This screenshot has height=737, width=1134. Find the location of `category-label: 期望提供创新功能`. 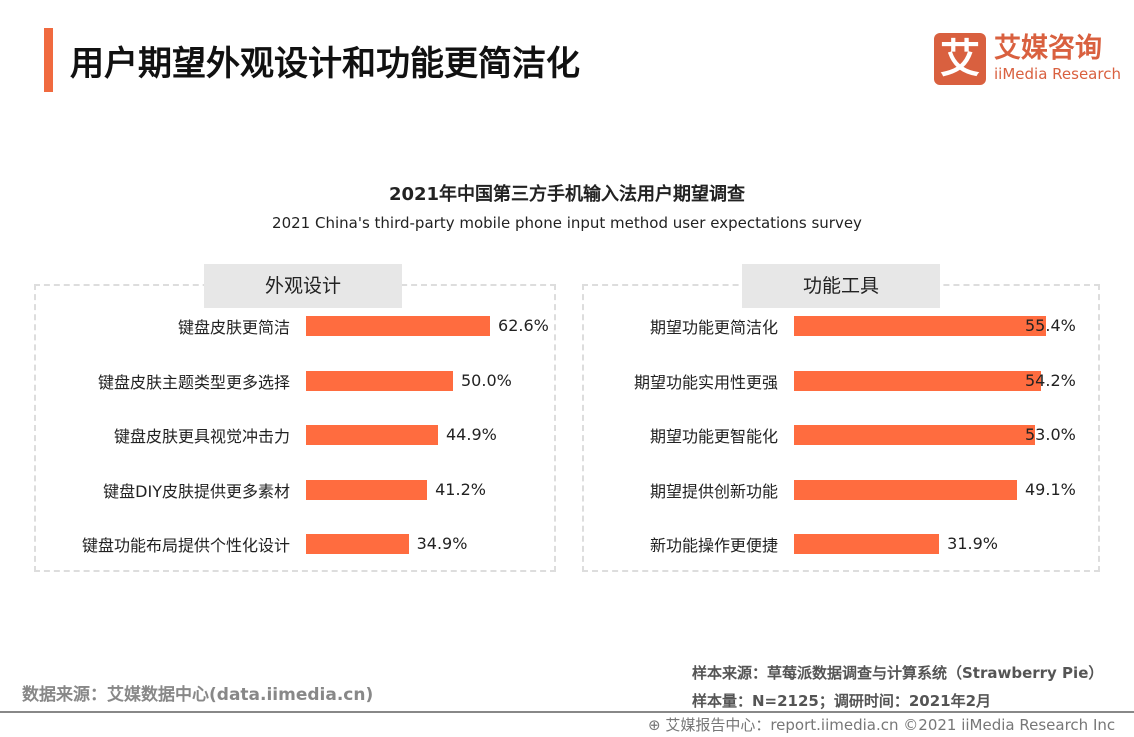

category-label: 期望提供创新功能 is located at coordinates (713, 491).